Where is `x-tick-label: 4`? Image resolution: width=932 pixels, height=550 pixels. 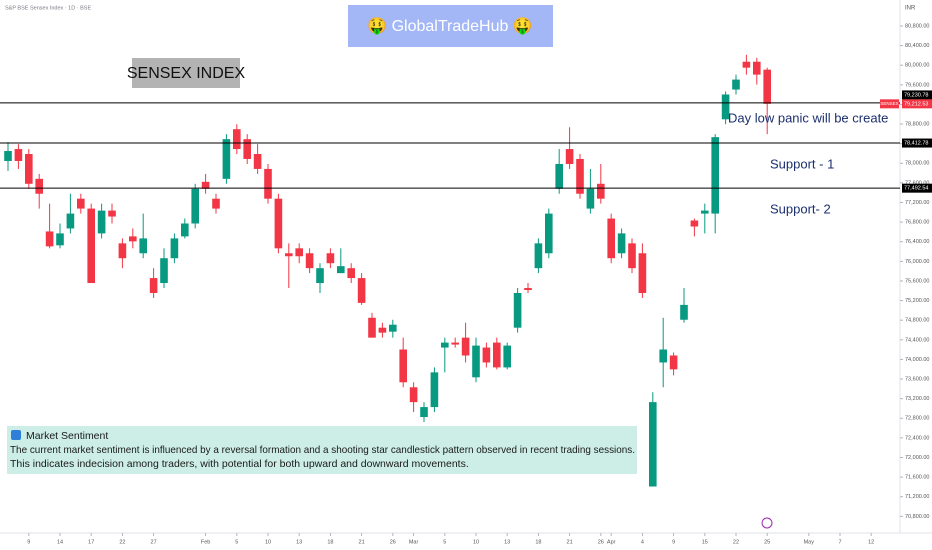
x-tick-label: 4 is located at coordinates (642, 542).